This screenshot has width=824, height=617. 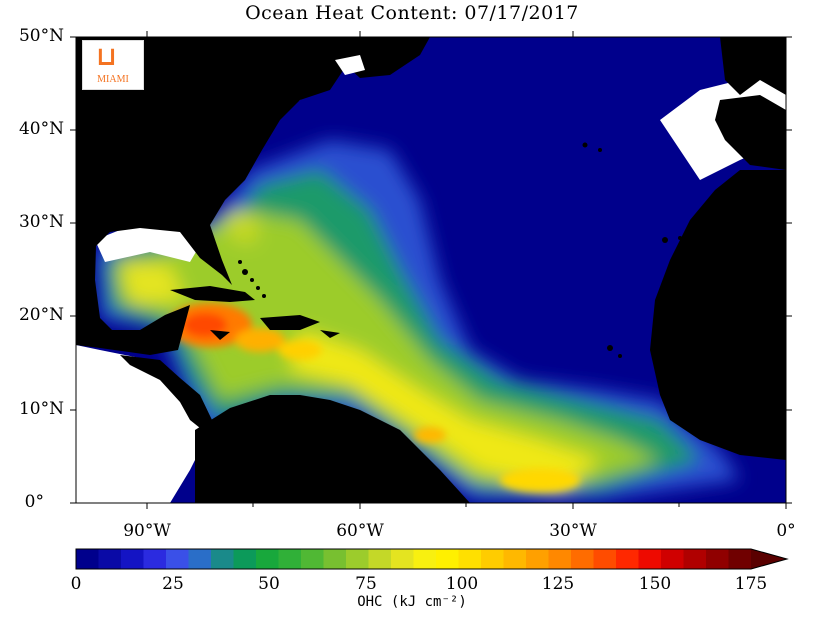 What do you see at coordinates (41, 129) in the screenshot?
I see `y-tick-label: 40°N` at bounding box center [41, 129].